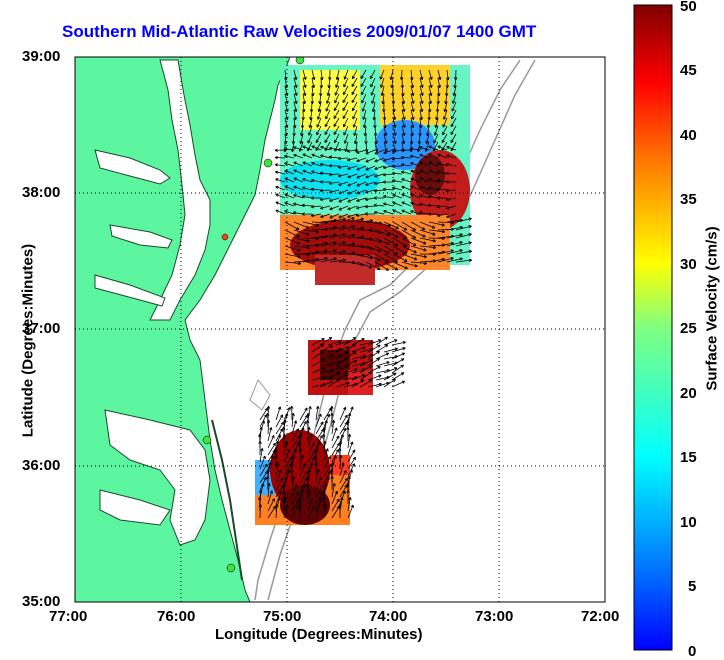  I want to click on y-axis-label: Latitude (Degrees:Minutes), so click(28, 340).